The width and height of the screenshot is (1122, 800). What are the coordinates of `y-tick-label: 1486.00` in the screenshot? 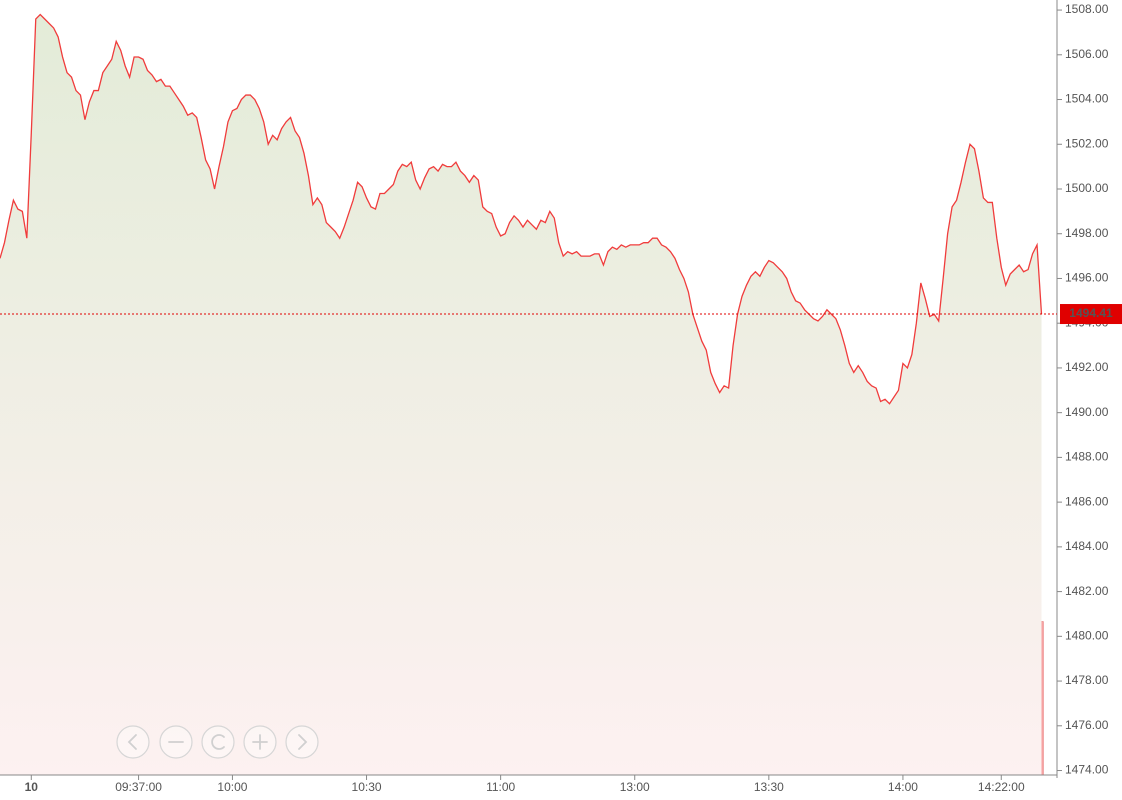 It's located at (1087, 501).